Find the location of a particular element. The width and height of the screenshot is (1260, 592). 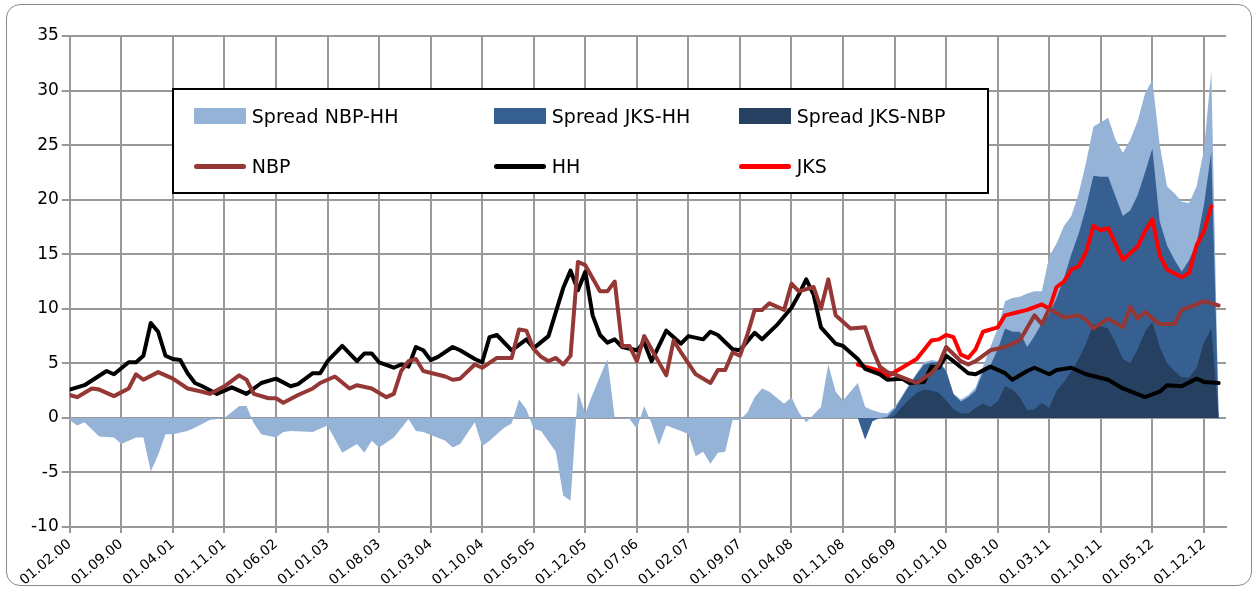

y-tick-label: -5 is located at coordinates (50, 470).